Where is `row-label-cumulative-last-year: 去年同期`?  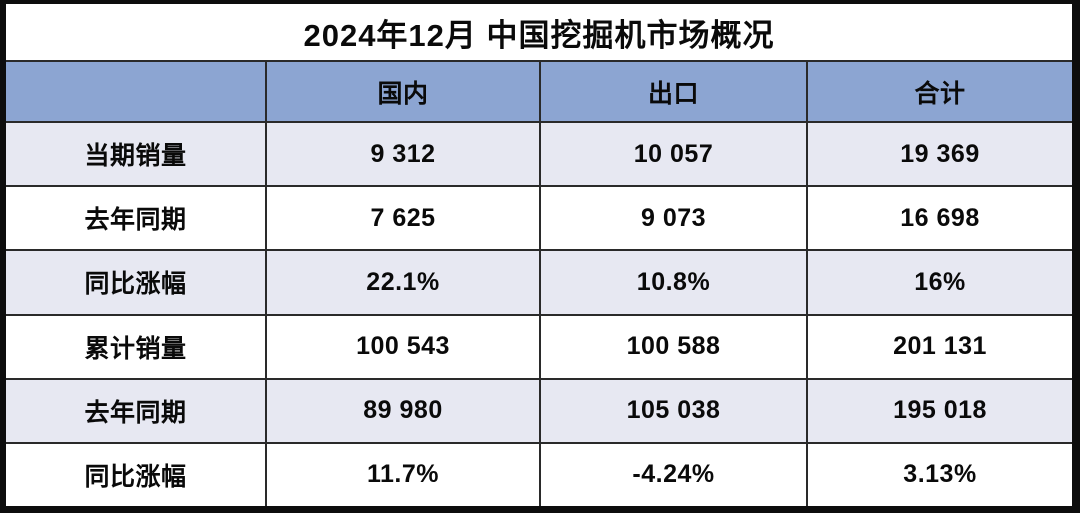 row-label-cumulative-last-year: 去年同期 is located at coordinates (135, 410).